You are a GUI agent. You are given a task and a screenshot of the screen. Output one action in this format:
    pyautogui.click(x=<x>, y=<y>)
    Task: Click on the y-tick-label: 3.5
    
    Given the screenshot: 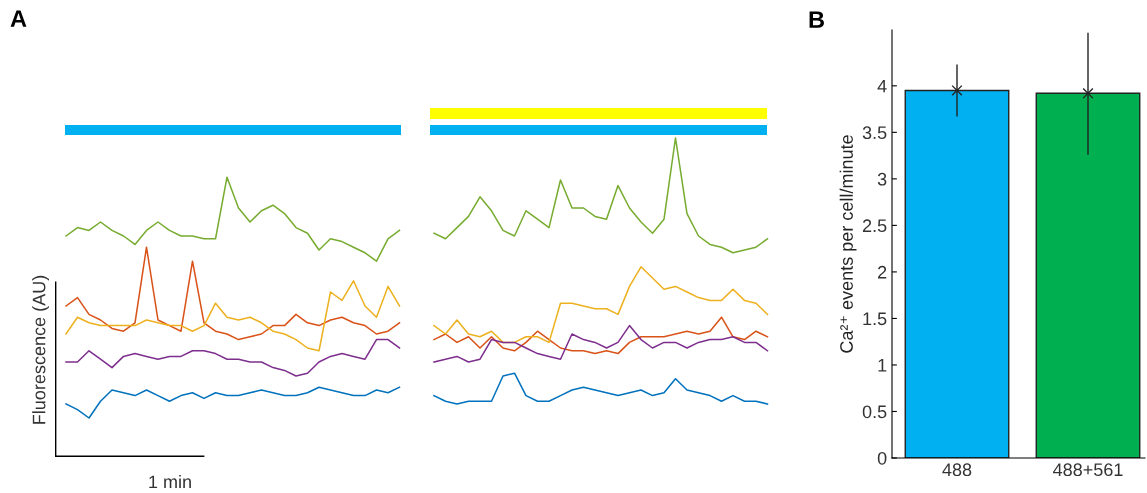 What is the action you would take?
    pyautogui.click(x=874, y=133)
    